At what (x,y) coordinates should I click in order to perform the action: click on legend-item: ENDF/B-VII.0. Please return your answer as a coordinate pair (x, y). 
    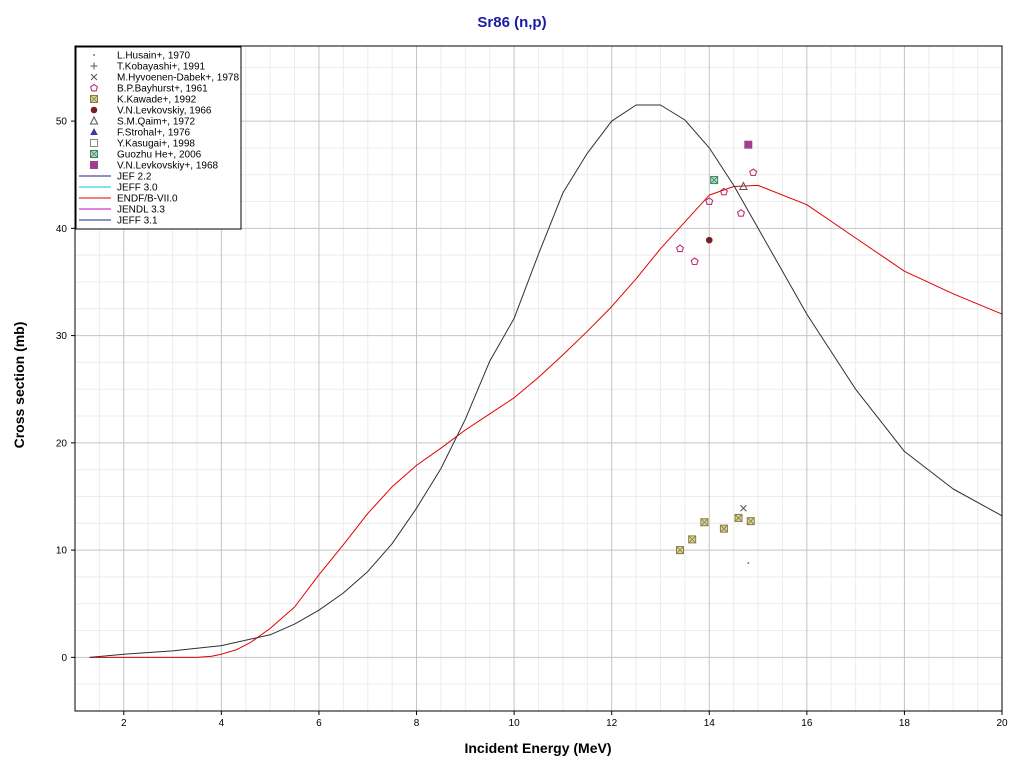
    Looking at the image, I should click on (128, 199).